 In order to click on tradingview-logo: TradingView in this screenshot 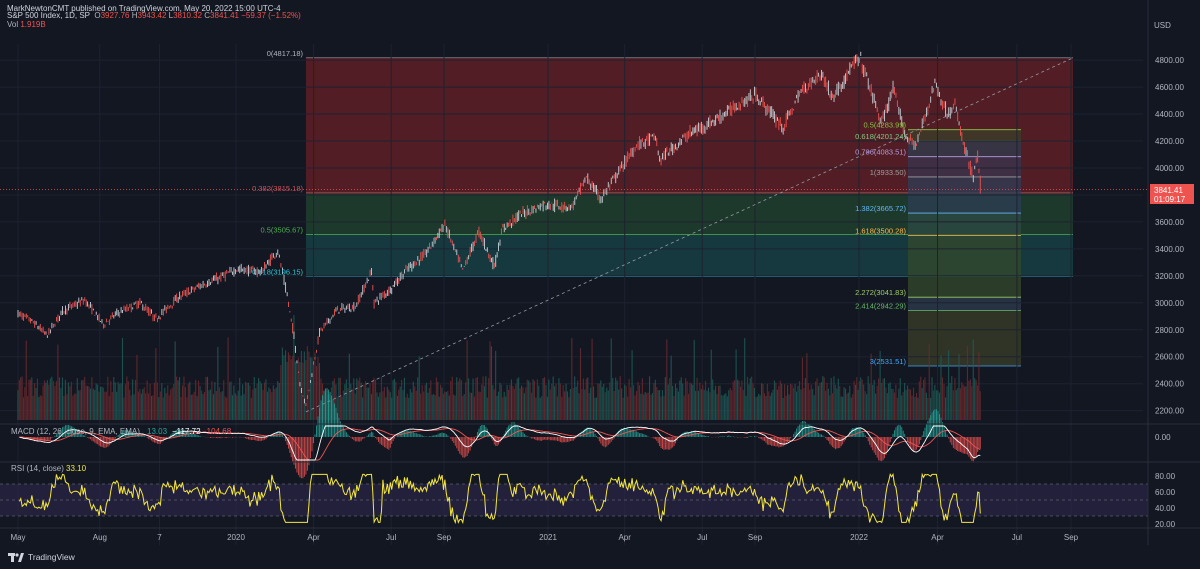, I will do `click(41, 557)`.